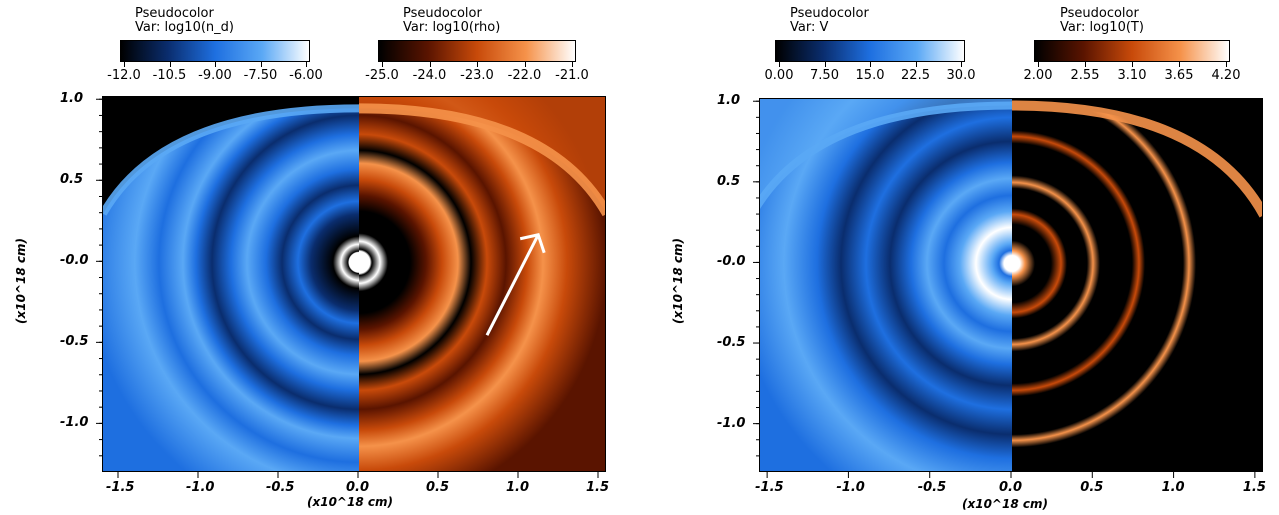 The width and height of the screenshot is (1279, 515). I want to click on legend-variable: Var: V, so click(809, 27).